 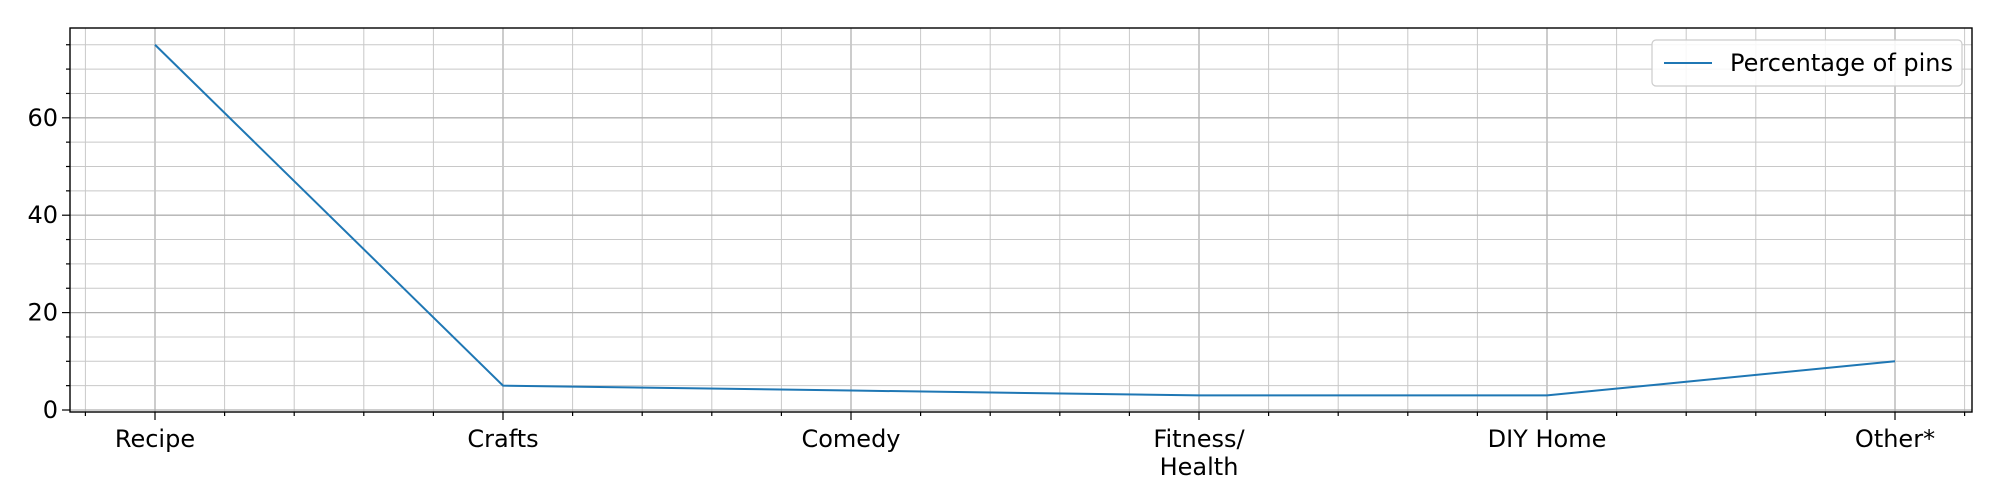 What do you see at coordinates (1895, 439) in the screenshot?
I see `x-tick-label: Other*` at bounding box center [1895, 439].